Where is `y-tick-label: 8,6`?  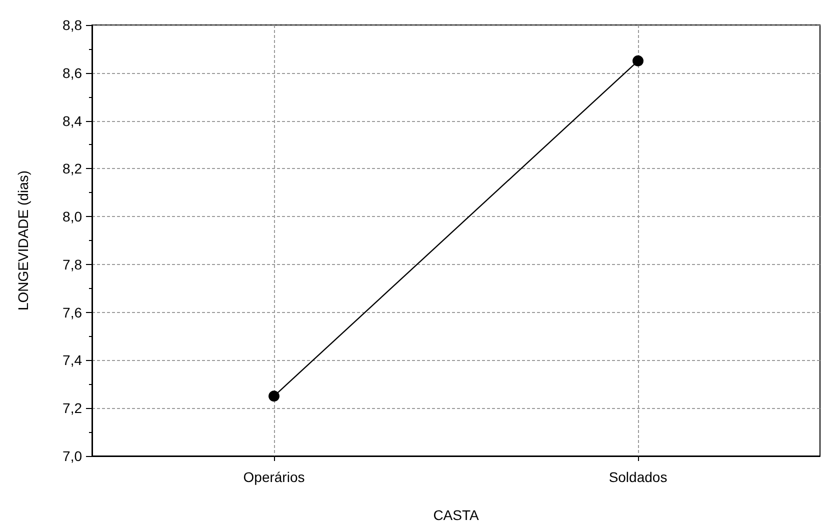 y-tick-label: 8,6 is located at coordinates (72, 72).